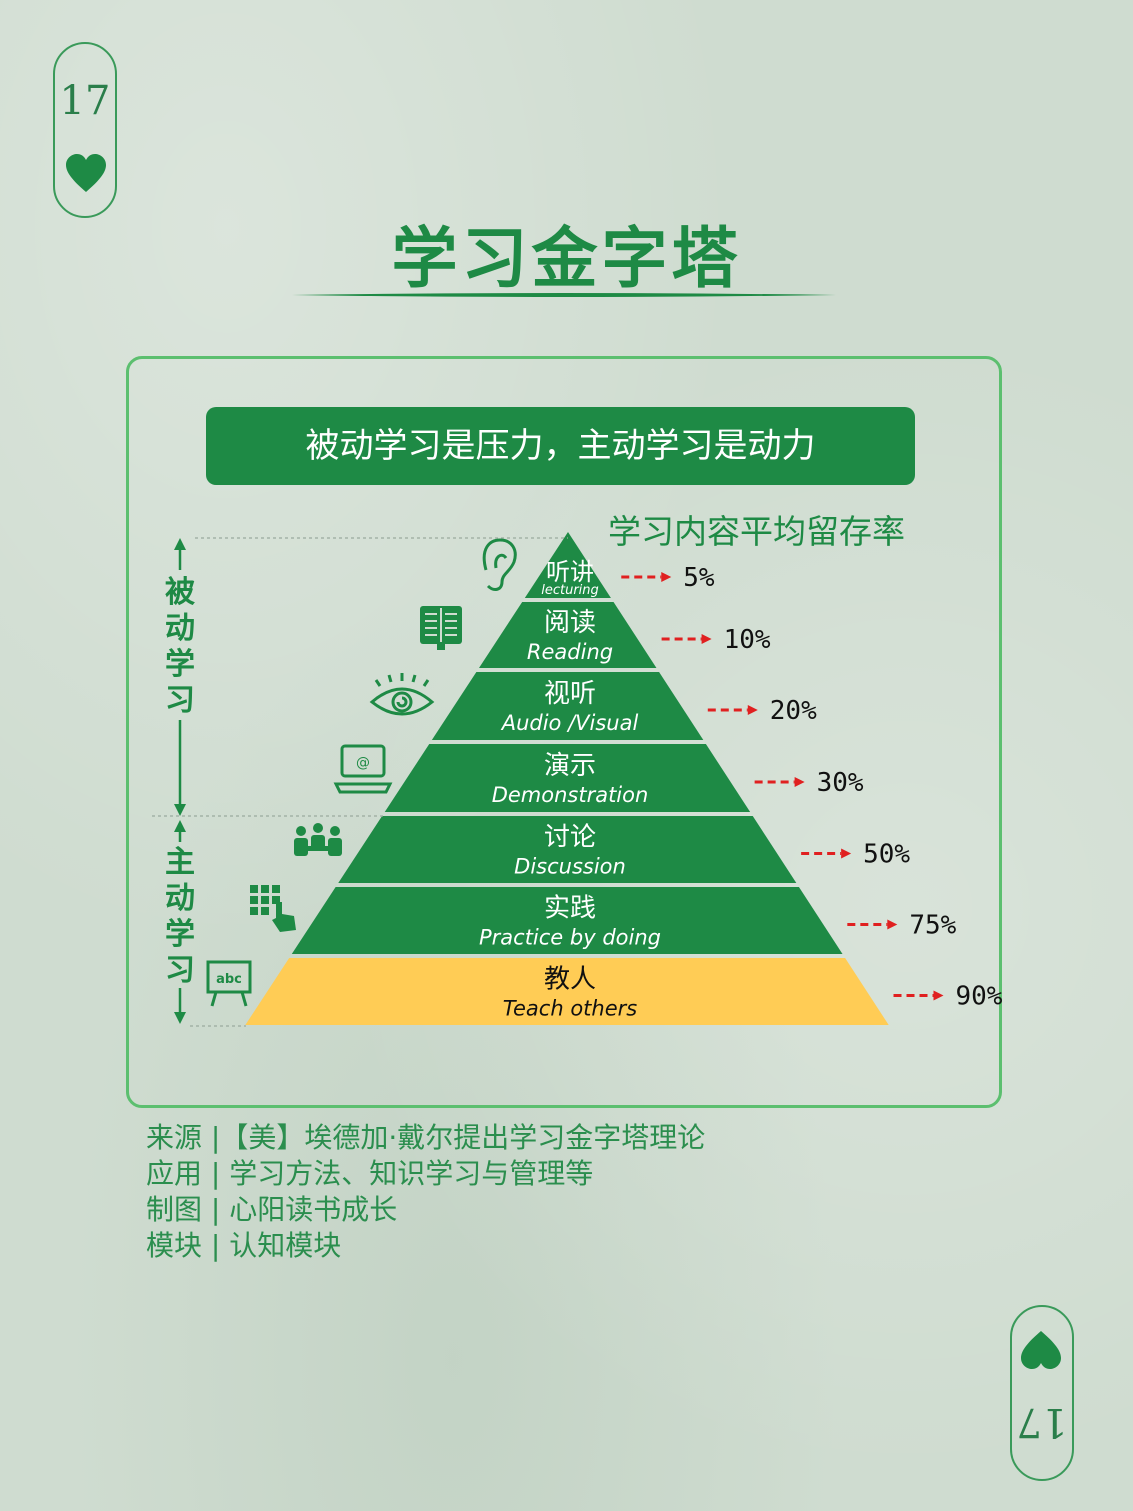 This screenshot has width=1133, height=1511. I want to click on layer-label-en: Practice by doing, so click(570, 938).